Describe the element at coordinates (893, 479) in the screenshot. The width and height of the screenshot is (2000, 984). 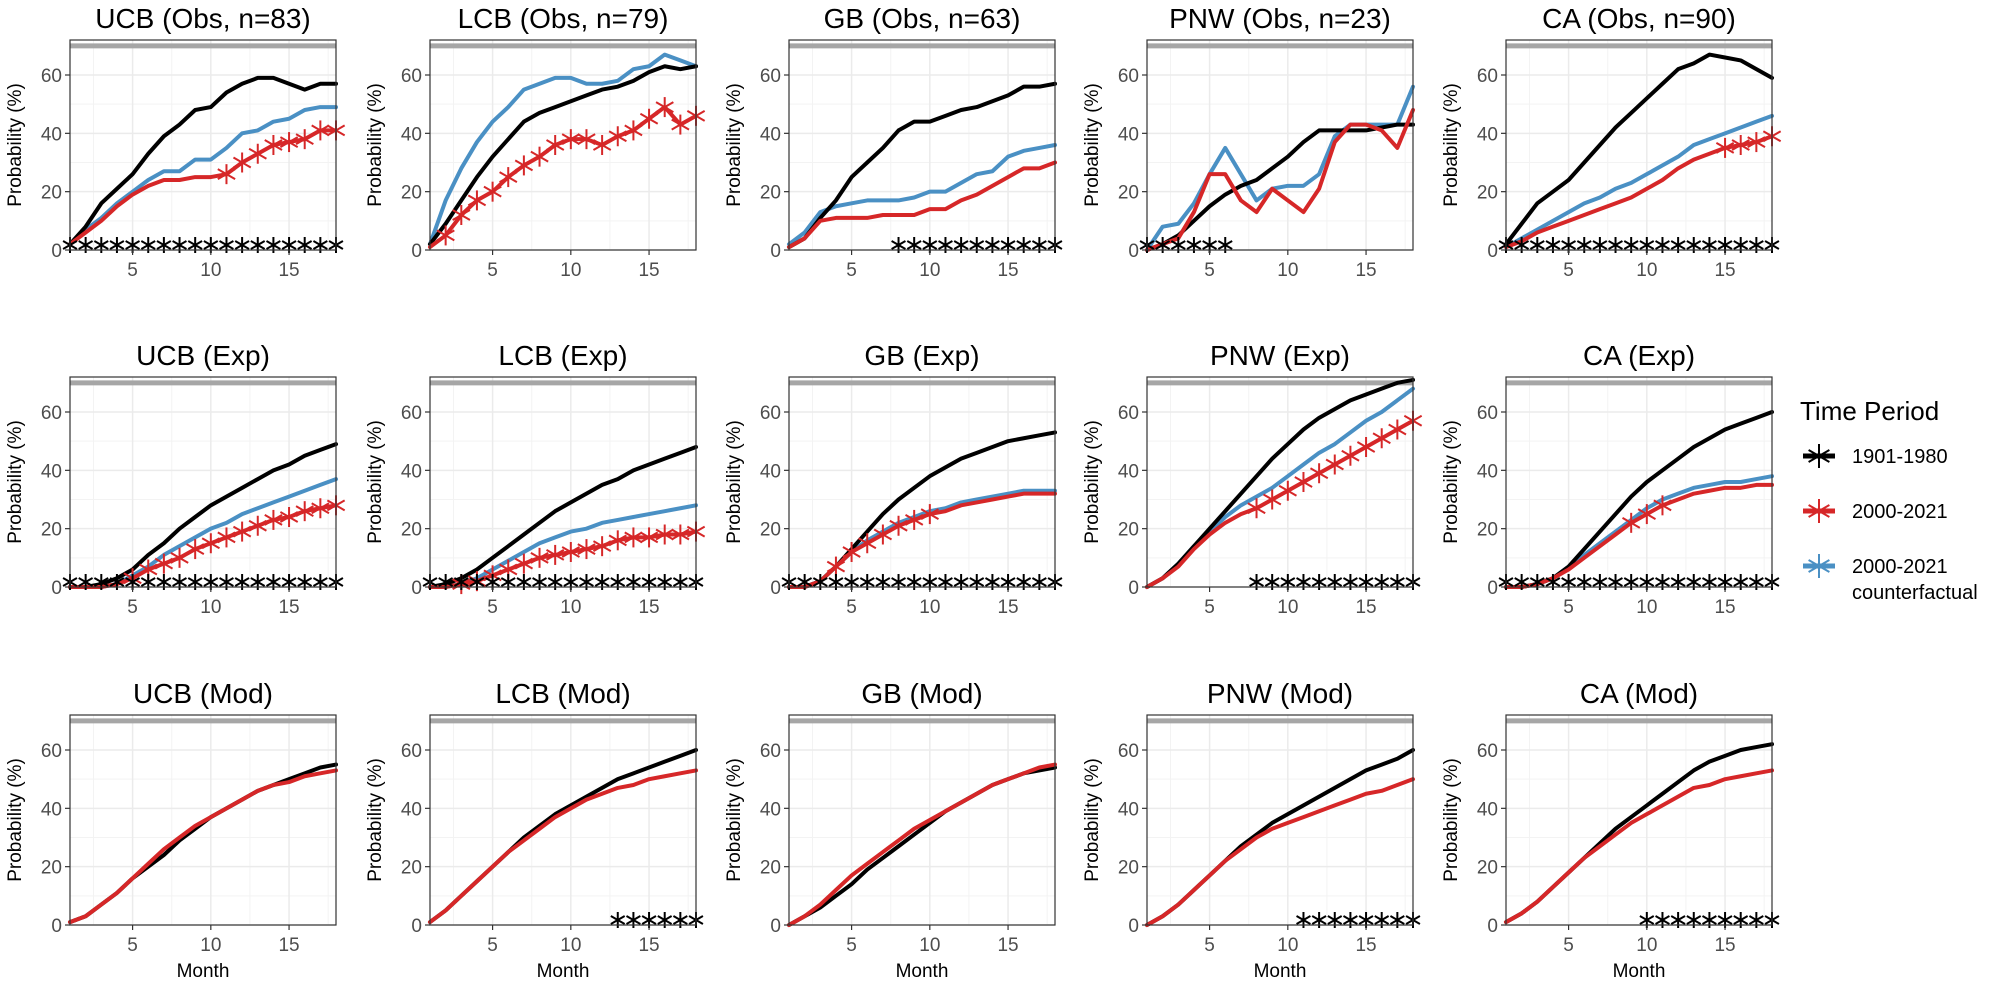
I see `panel: 0 20 40 60 5 10 15 GB (Exp) Probability (%)` at that location.